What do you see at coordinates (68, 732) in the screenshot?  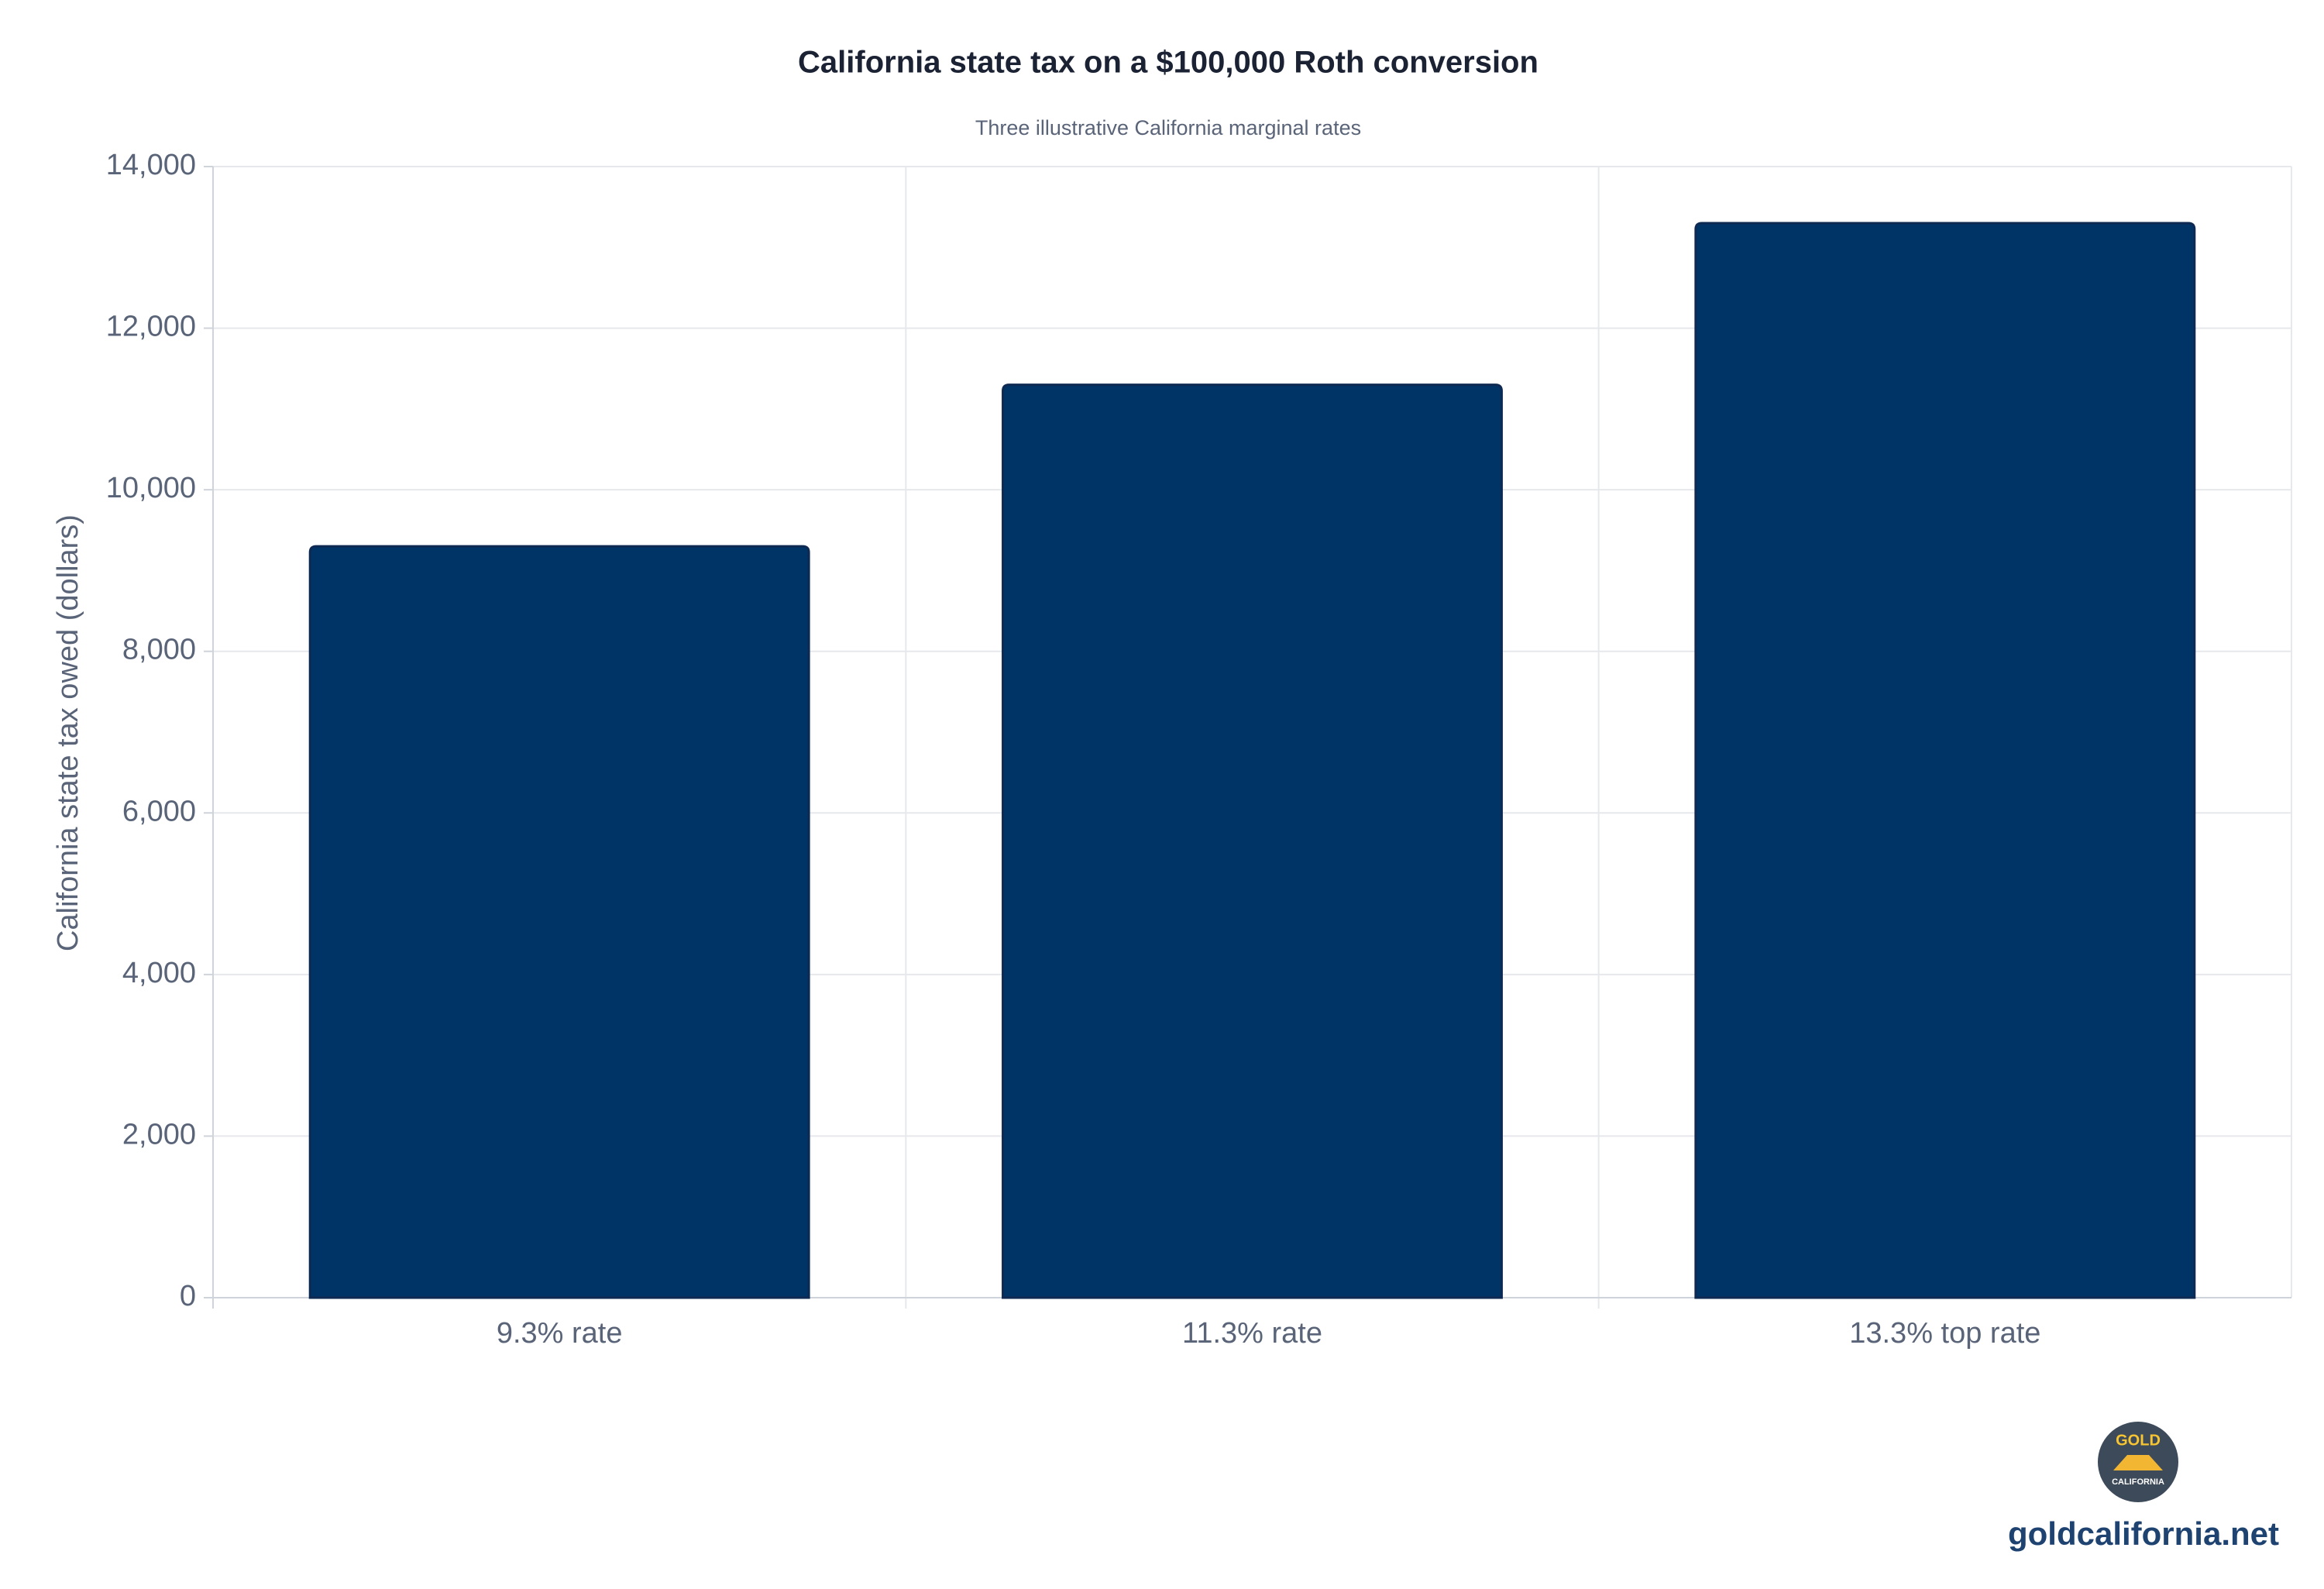 I see `y-axis-title: California state tax owed (dollars)` at bounding box center [68, 732].